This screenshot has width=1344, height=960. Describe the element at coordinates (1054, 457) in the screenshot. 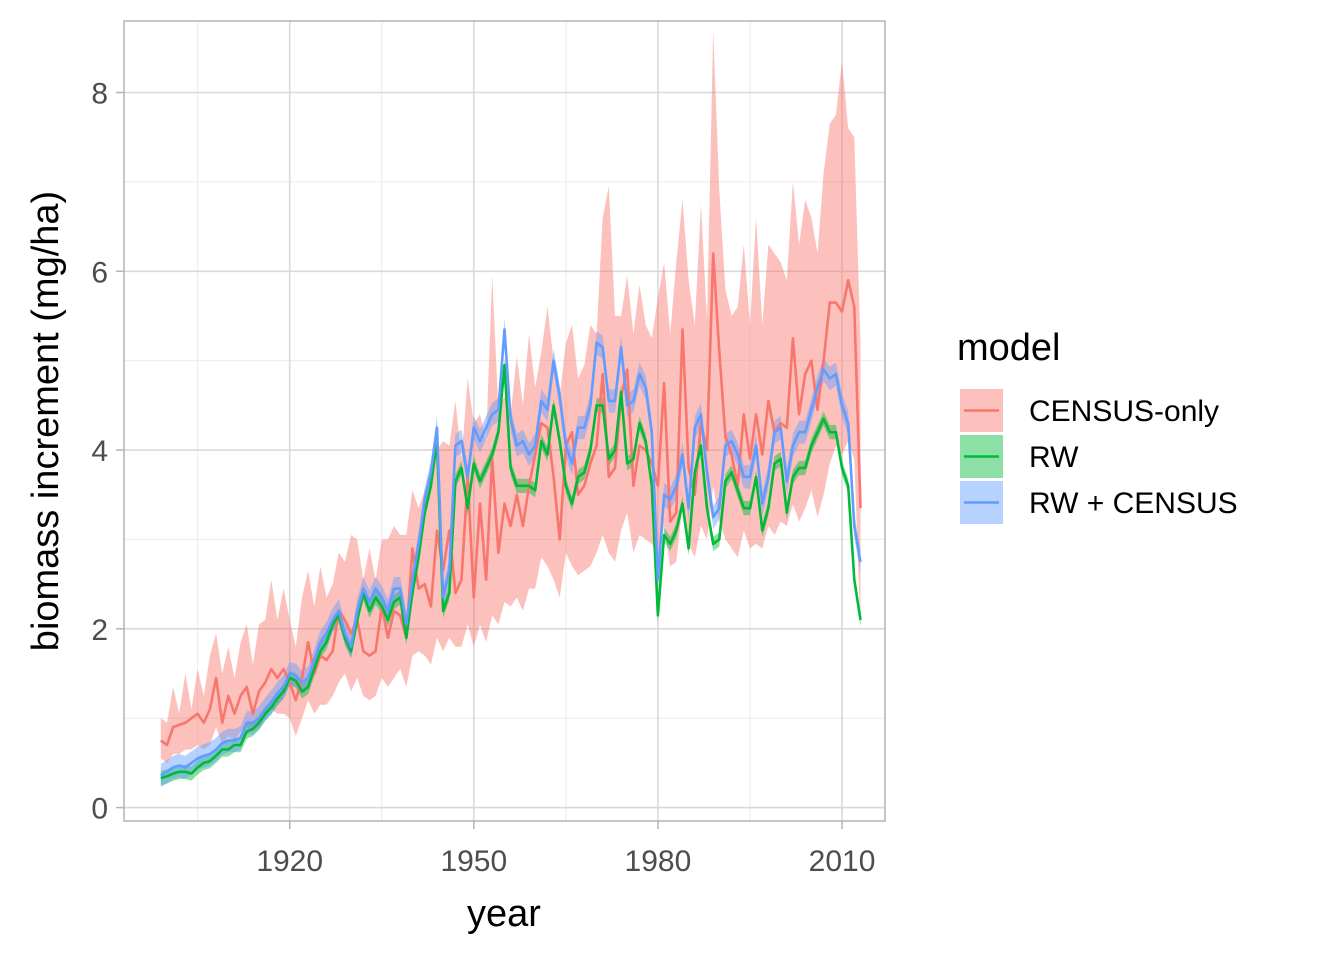

I see `legend-label-rw: RW` at that location.